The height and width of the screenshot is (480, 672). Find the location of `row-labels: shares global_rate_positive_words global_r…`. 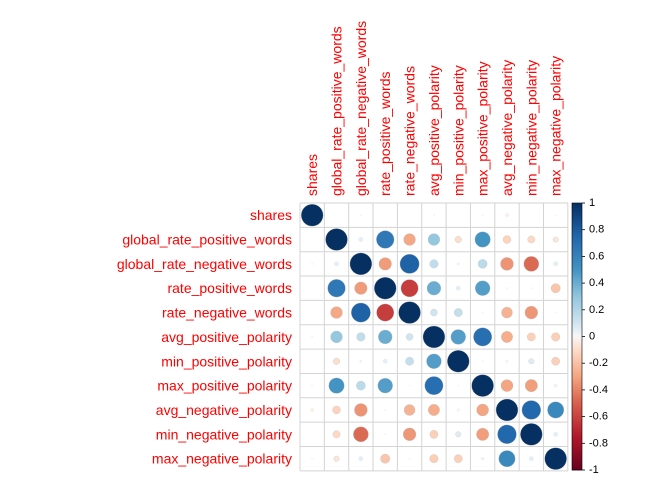

row-labels: shares global_rate_positive_words global_r… is located at coordinates (204, 337).